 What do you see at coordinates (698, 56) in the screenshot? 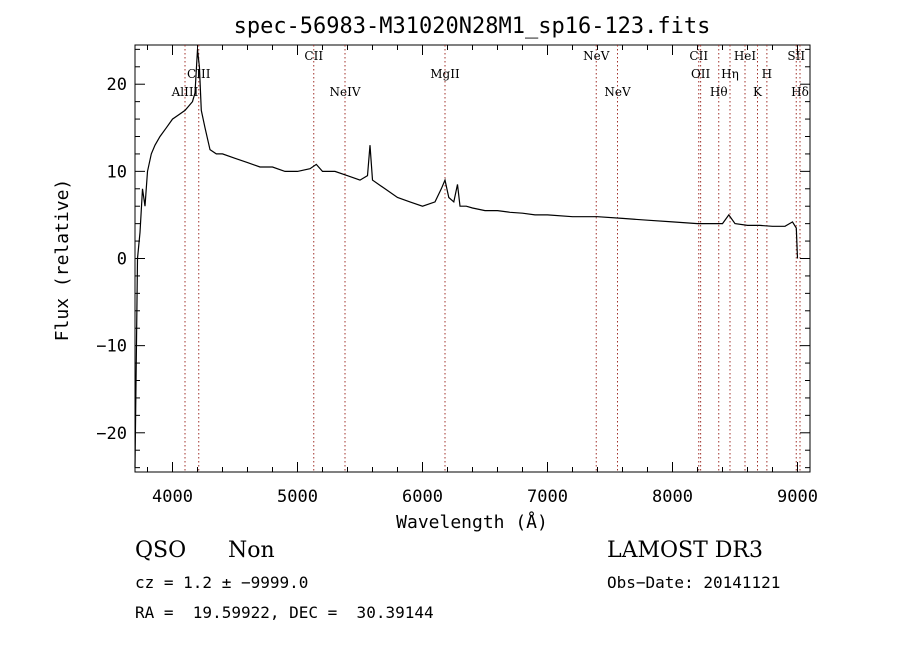
I see `line-label-7: CII` at bounding box center [698, 56].